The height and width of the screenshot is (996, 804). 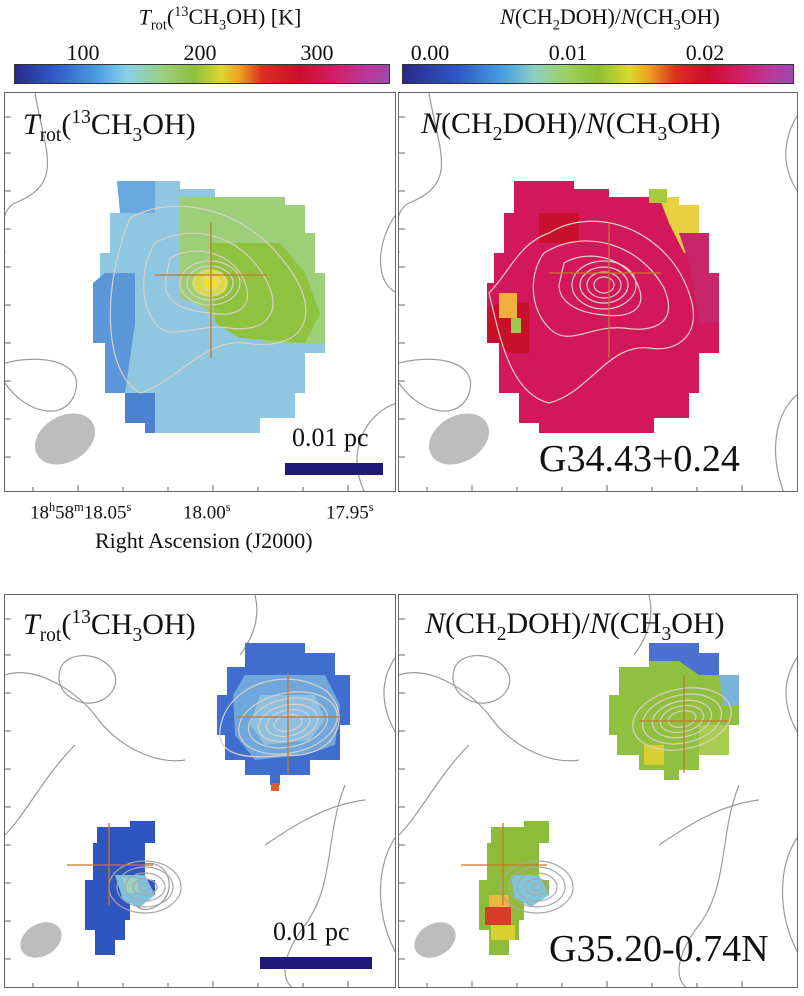 I want to click on ra-m: 58, so click(x=65, y=513).